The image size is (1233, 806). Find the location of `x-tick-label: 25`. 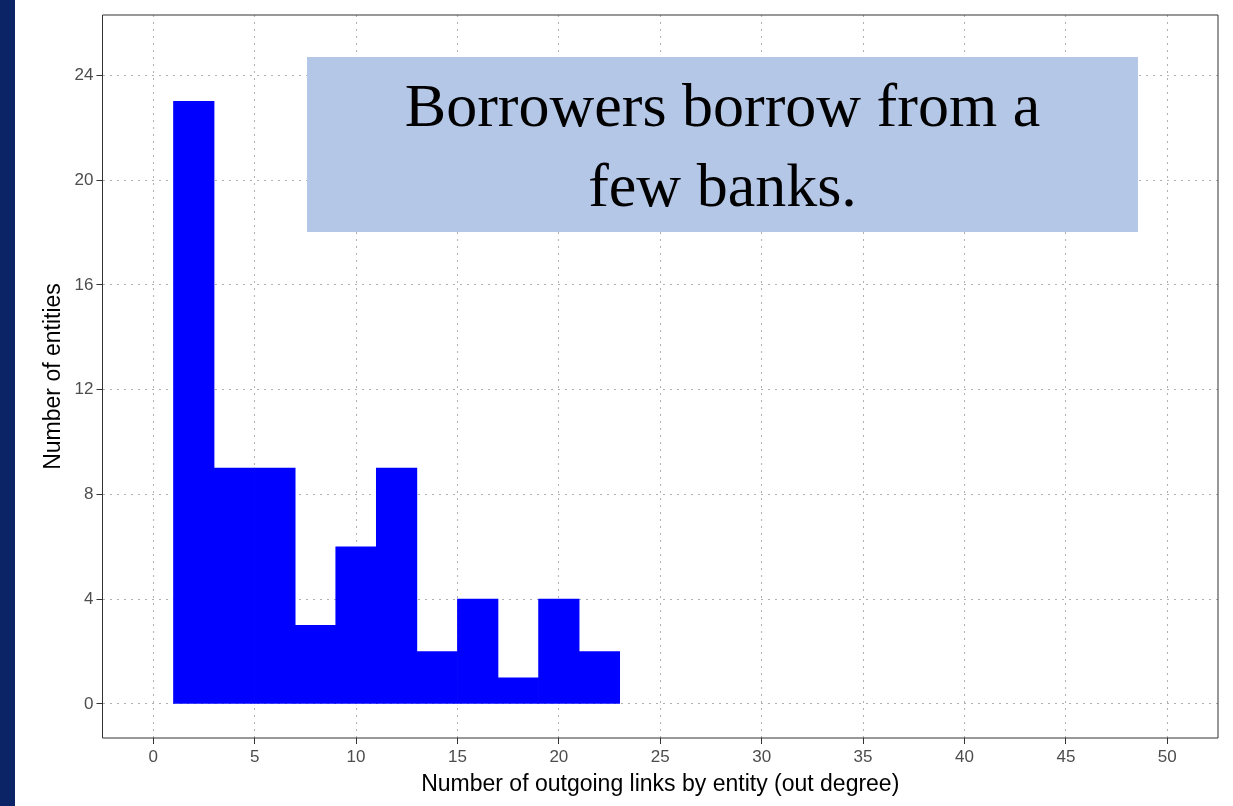

x-tick-label: 25 is located at coordinates (660, 756).